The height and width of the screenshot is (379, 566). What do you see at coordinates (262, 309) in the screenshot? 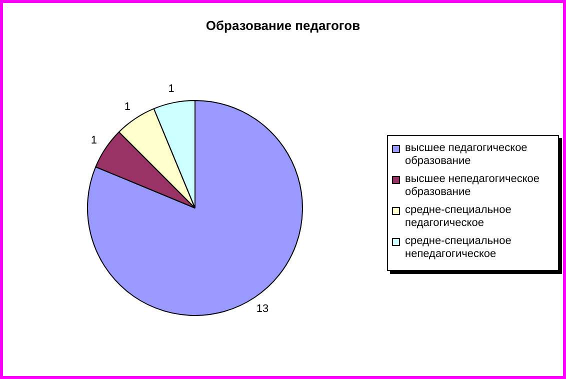
I see `data-label: 13` at bounding box center [262, 309].